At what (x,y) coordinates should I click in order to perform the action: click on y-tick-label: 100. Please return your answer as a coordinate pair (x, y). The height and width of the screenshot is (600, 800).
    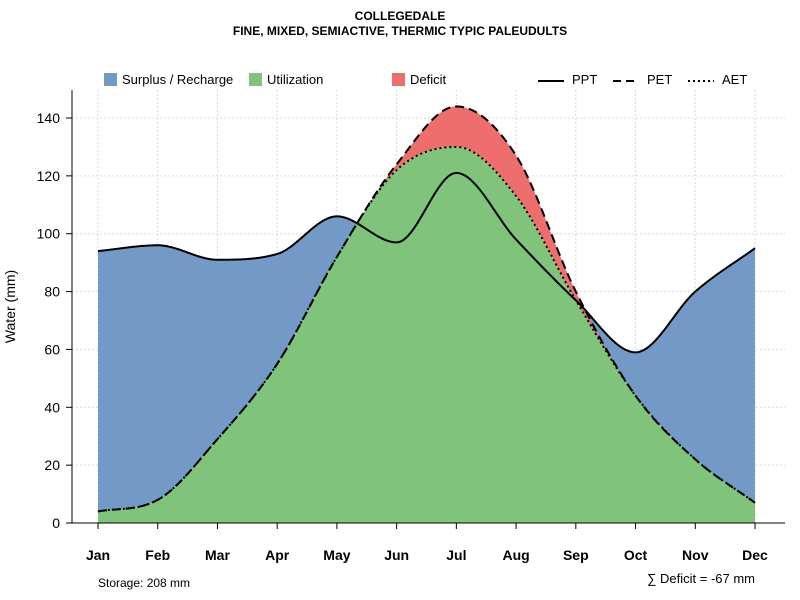
    Looking at the image, I should click on (49, 234).